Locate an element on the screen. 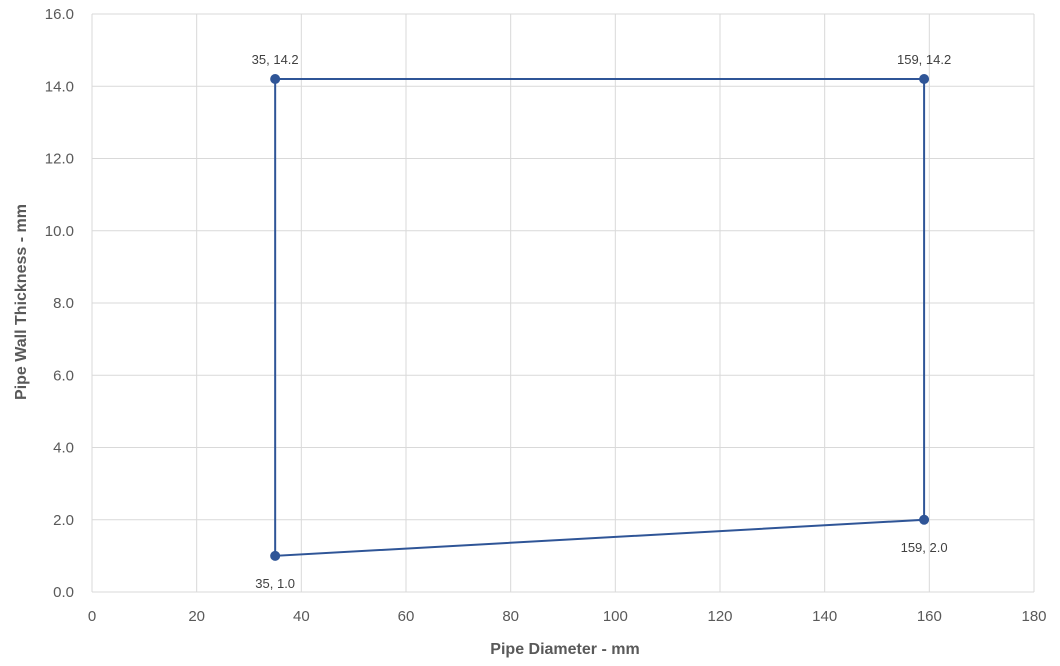 Image resolution: width=1060 pixels, height=666 pixels. y-tick-label: 6.0 is located at coordinates (63, 375).